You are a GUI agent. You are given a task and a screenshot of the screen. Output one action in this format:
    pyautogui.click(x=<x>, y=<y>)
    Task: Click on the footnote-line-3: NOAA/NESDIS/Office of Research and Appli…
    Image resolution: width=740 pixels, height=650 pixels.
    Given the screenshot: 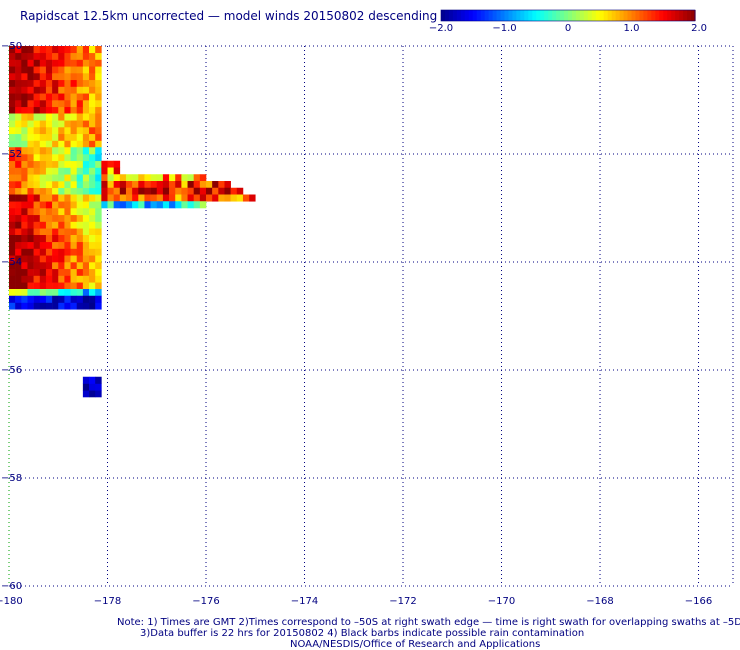 What is the action you would take?
    pyautogui.click(x=415, y=644)
    